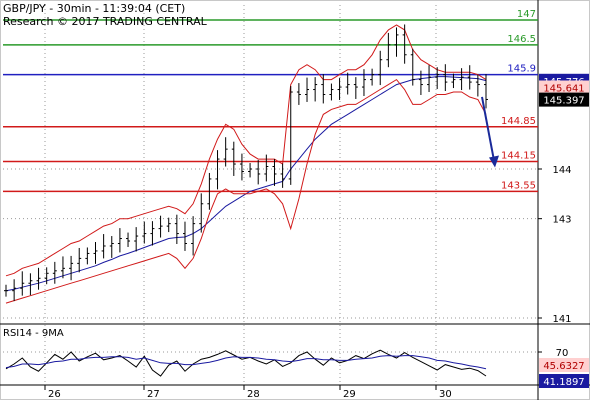 The width and height of the screenshot is (590, 400). I want to click on forecast-arrowhead, so click(494, 161).